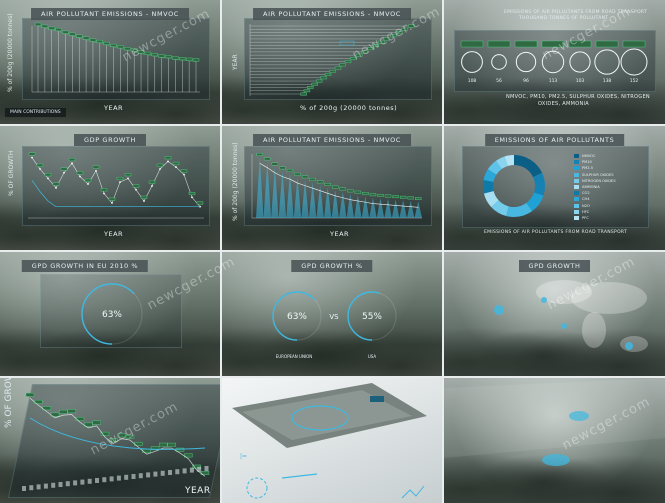 The height and width of the screenshot is (503, 665). Describe the element at coordinates (582, 199) in the screenshot. I see `legend-item: CH4` at that location.